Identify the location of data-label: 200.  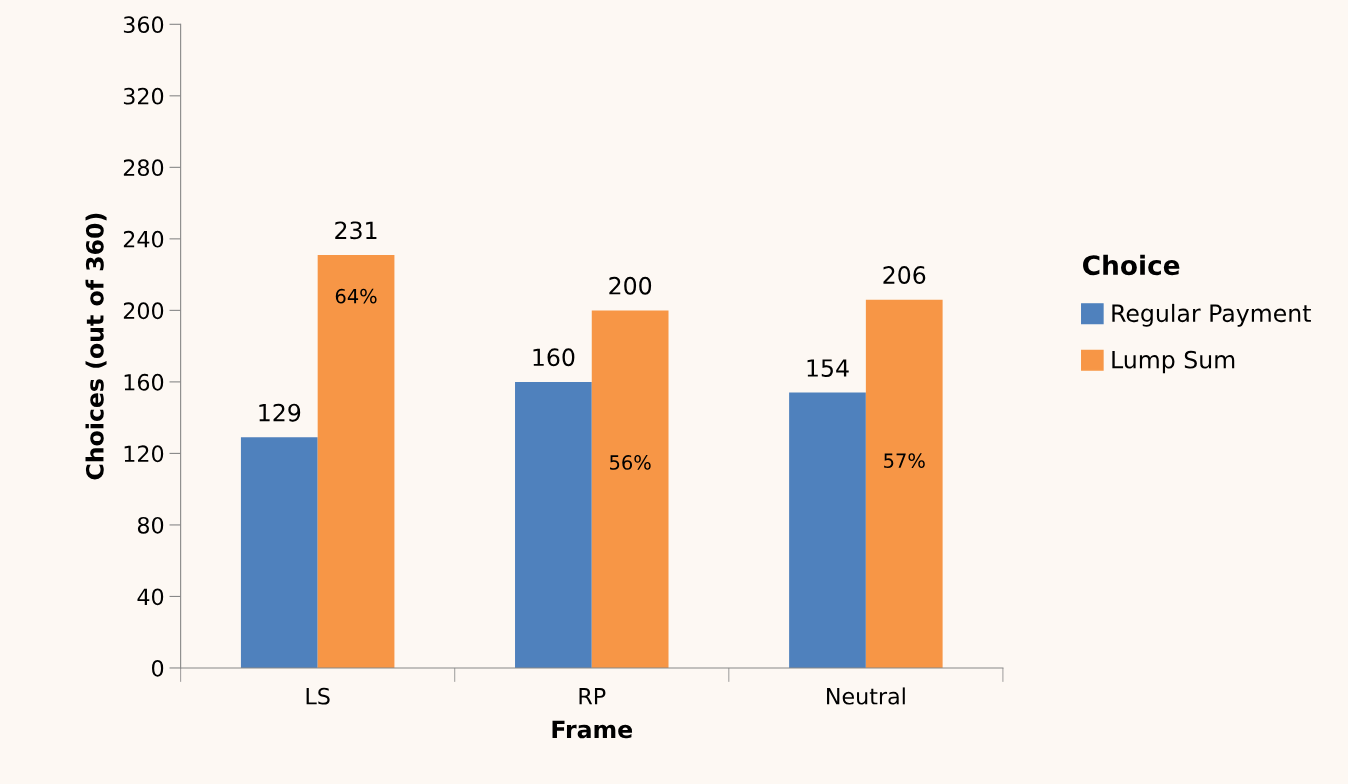
(630, 285).